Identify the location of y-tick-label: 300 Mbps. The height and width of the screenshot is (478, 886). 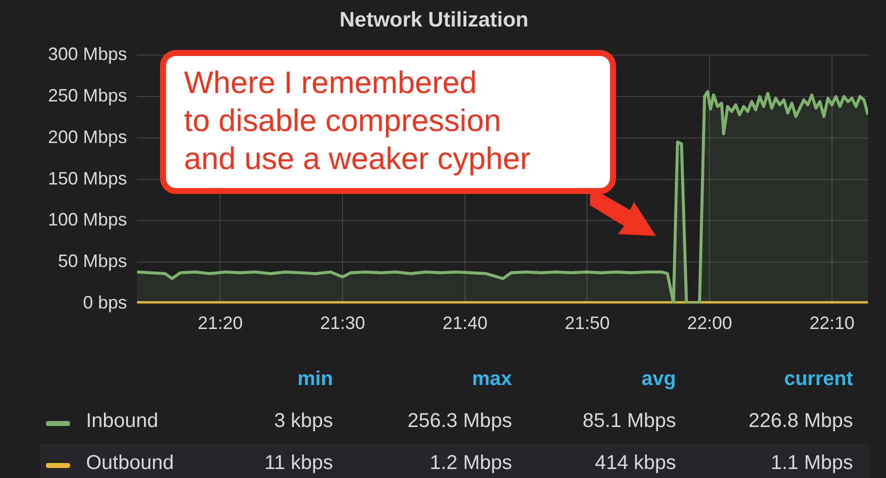
(87, 54).